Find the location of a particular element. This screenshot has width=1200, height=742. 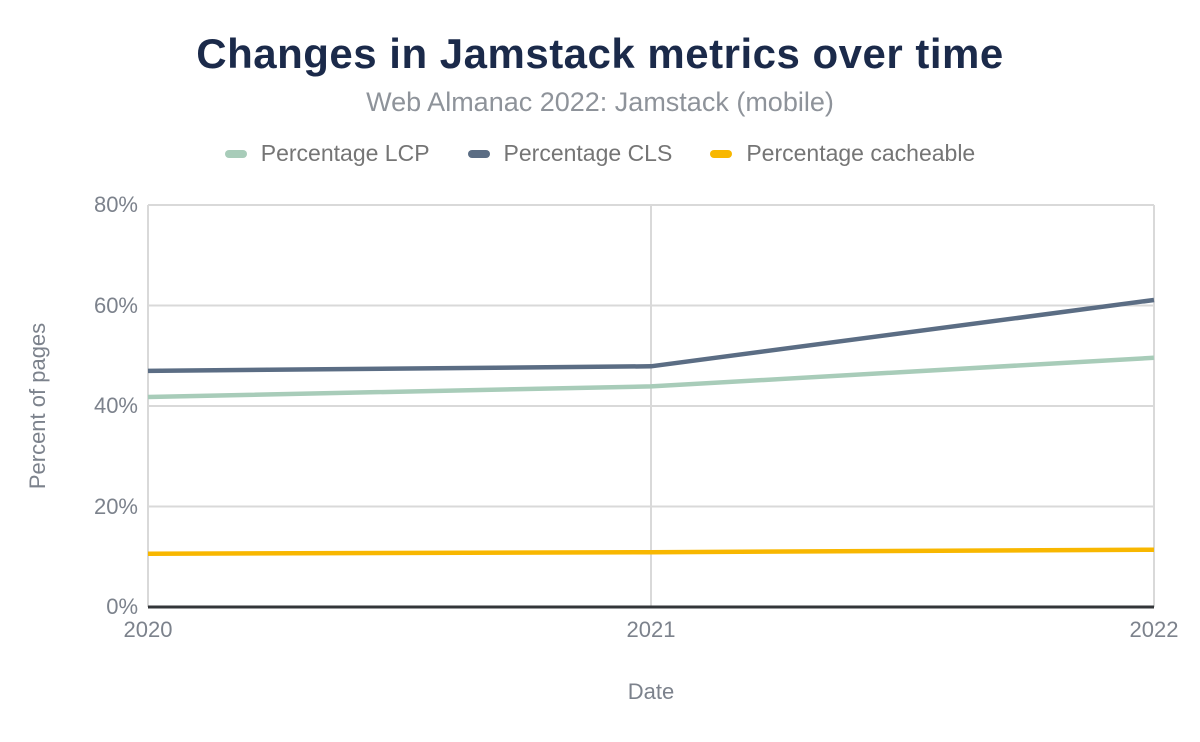

series-line-percentage-cls is located at coordinates (651, 335).